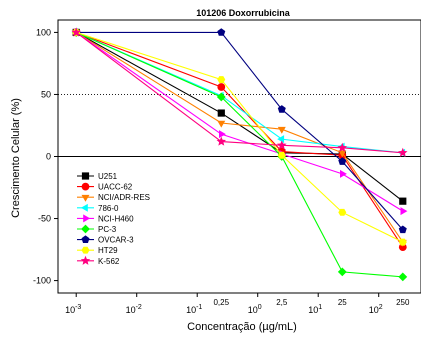  Describe the element at coordinates (242, 327) in the screenshot. I see `x-axis-title: Concentração (µg/mL)` at that location.